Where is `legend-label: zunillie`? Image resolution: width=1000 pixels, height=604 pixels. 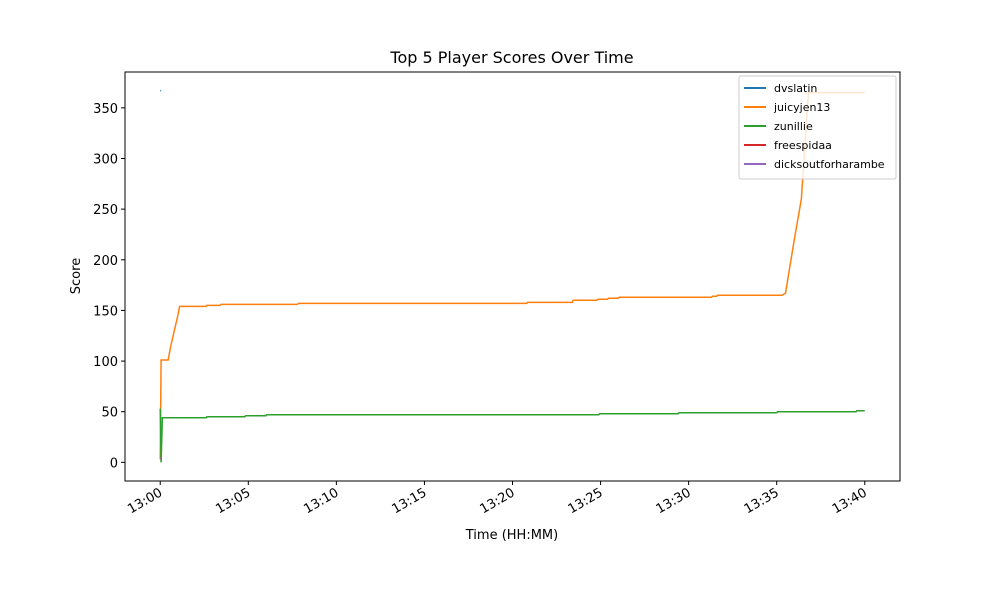
legend-label: zunillie is located at coordinates (793, 126).